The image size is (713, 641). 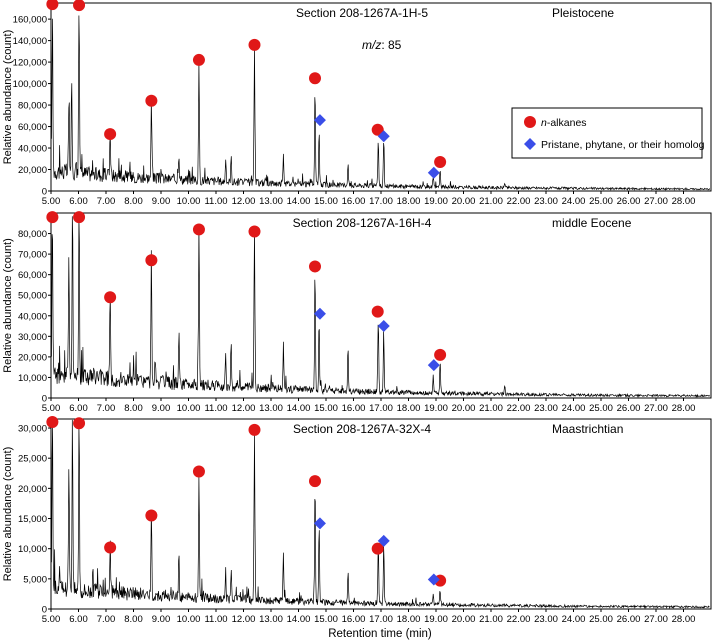 I want to click on y-tick-label: 15,000, so click(x=32, y=519).